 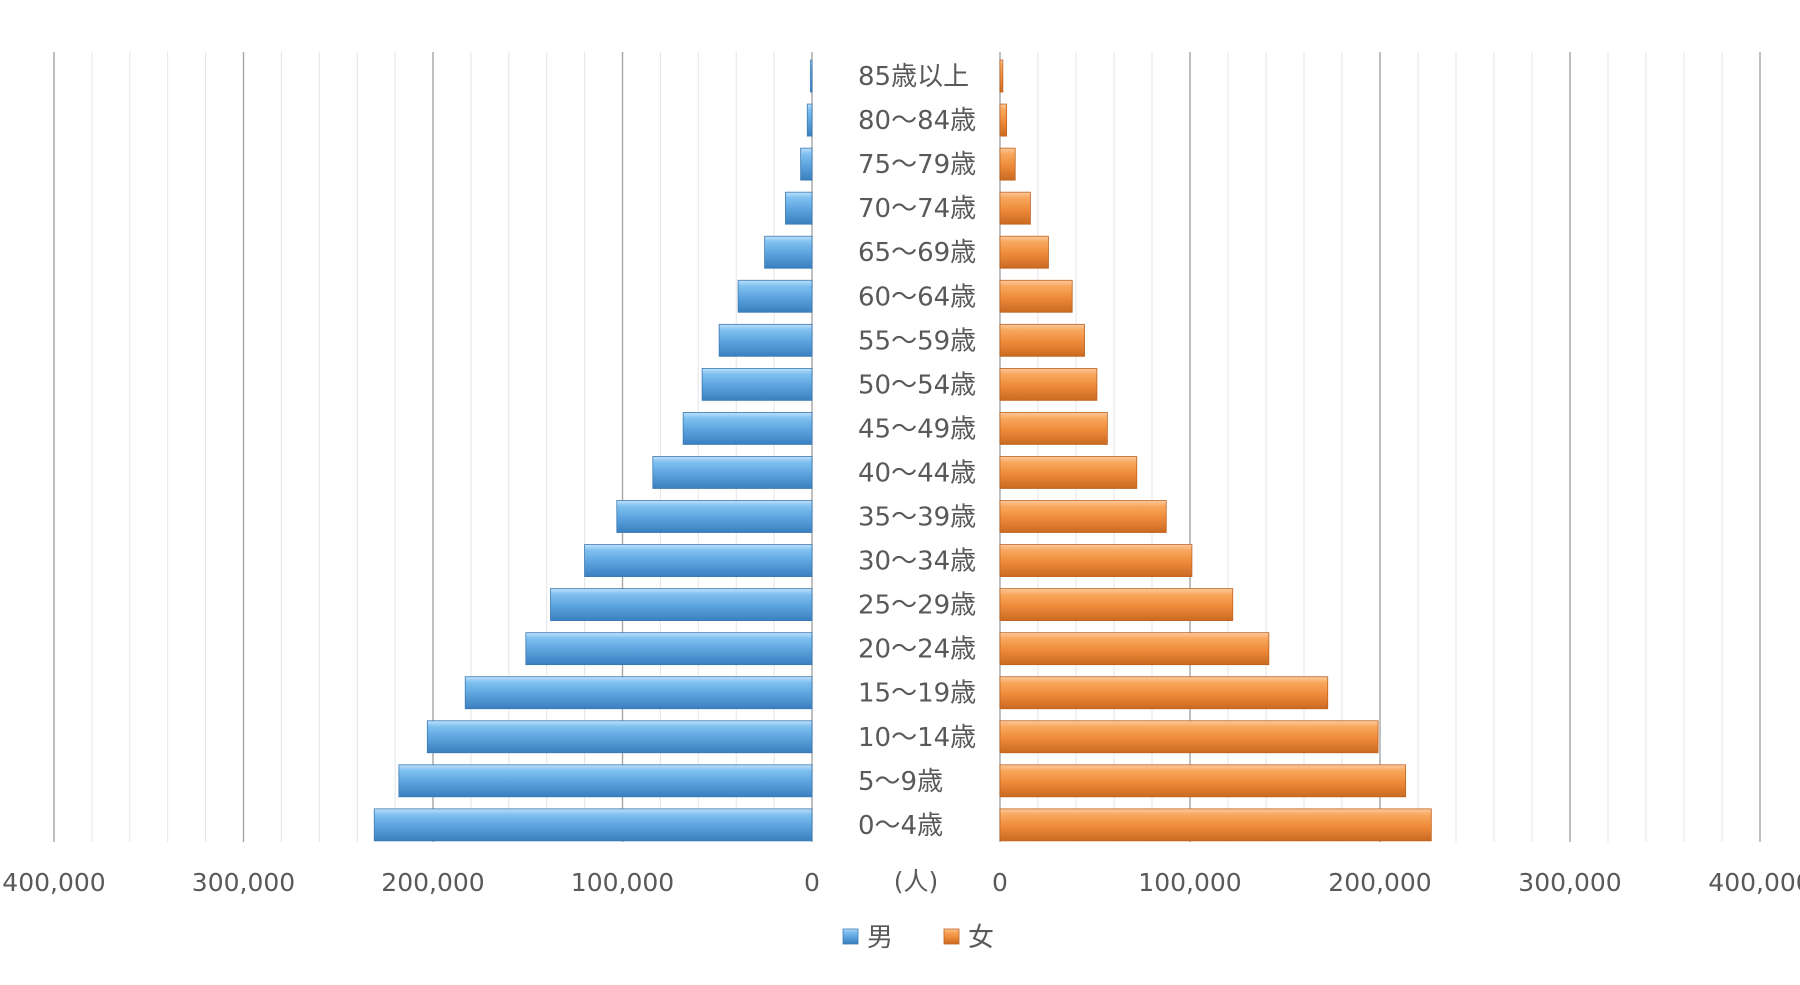 What do you see at coordinates (917, 650) in the screenshot?
I see `age-group-label: 20～24歳` at bounding box center [917, 650].